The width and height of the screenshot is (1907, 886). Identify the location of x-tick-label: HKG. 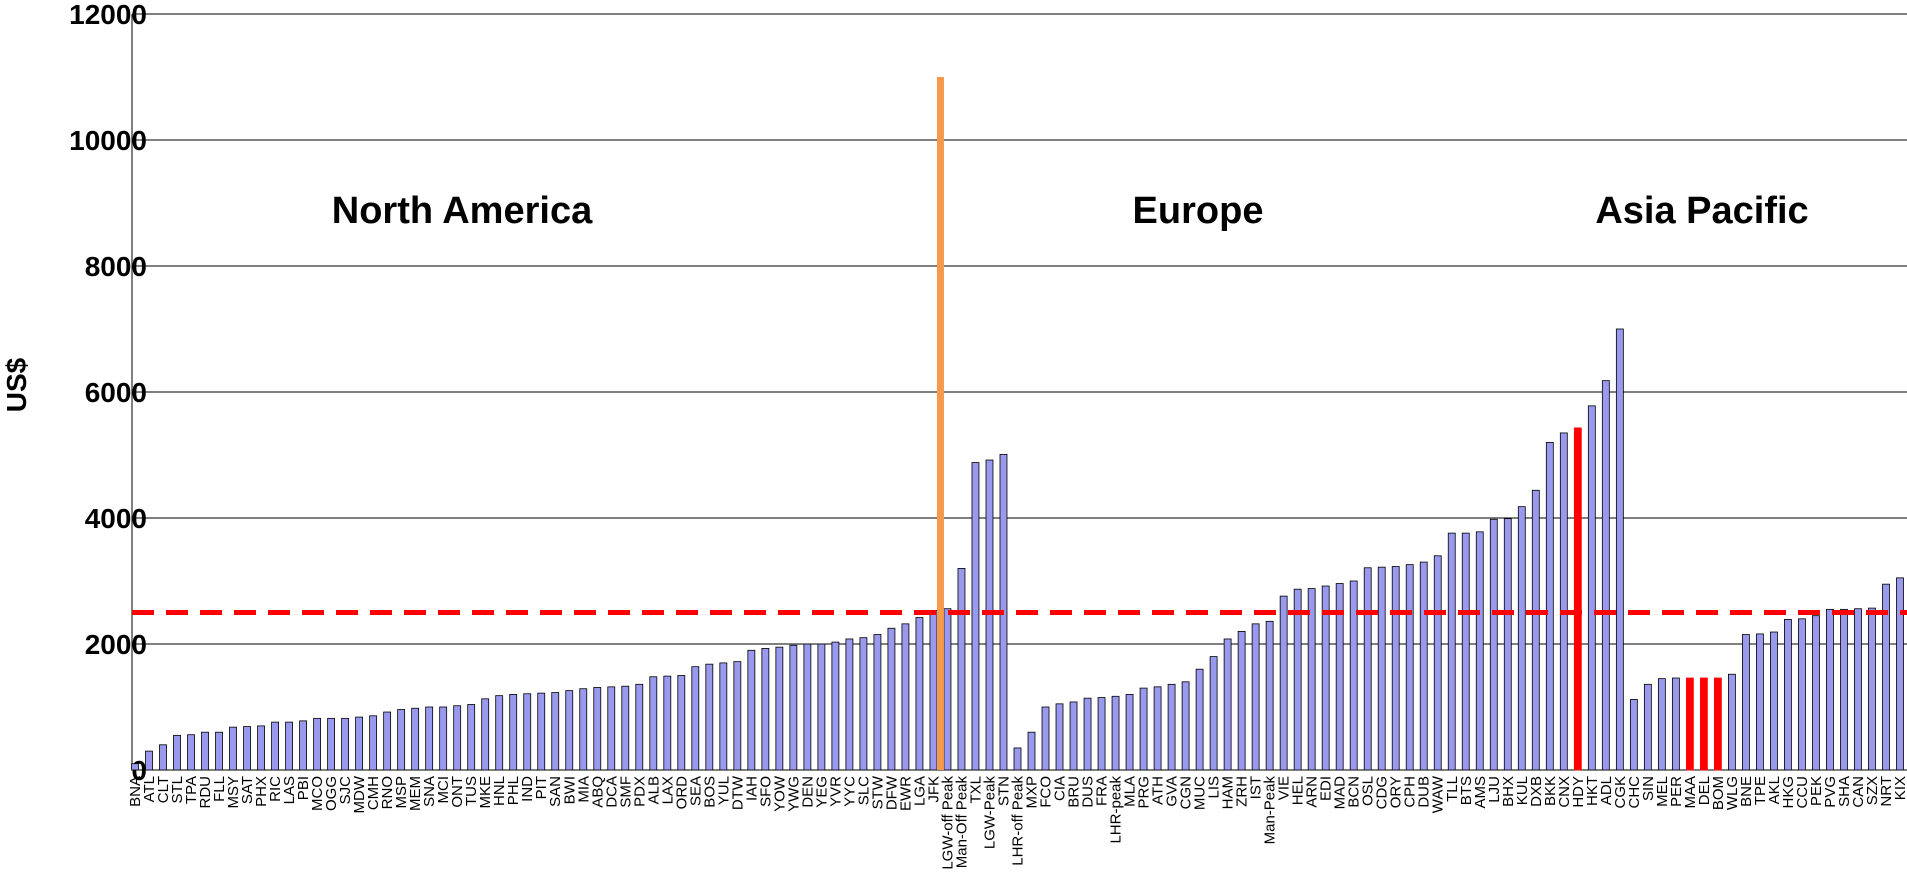
(1788, 792).